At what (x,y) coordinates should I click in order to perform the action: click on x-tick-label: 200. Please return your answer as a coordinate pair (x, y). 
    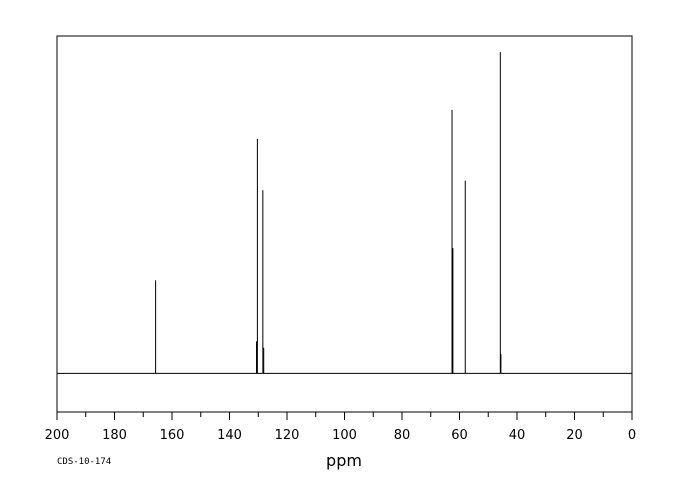
    Looking at the image, I should click on (57, 435).